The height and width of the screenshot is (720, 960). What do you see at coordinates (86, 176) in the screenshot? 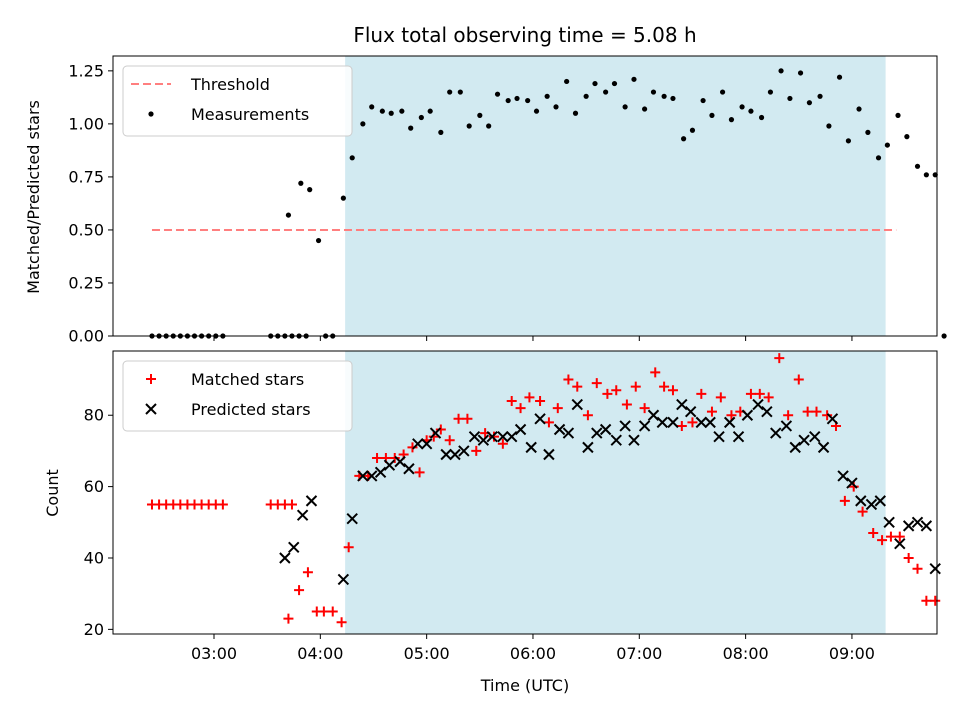
I see `top-y-tick-label: 0.75` at bounding box center [86, 176].